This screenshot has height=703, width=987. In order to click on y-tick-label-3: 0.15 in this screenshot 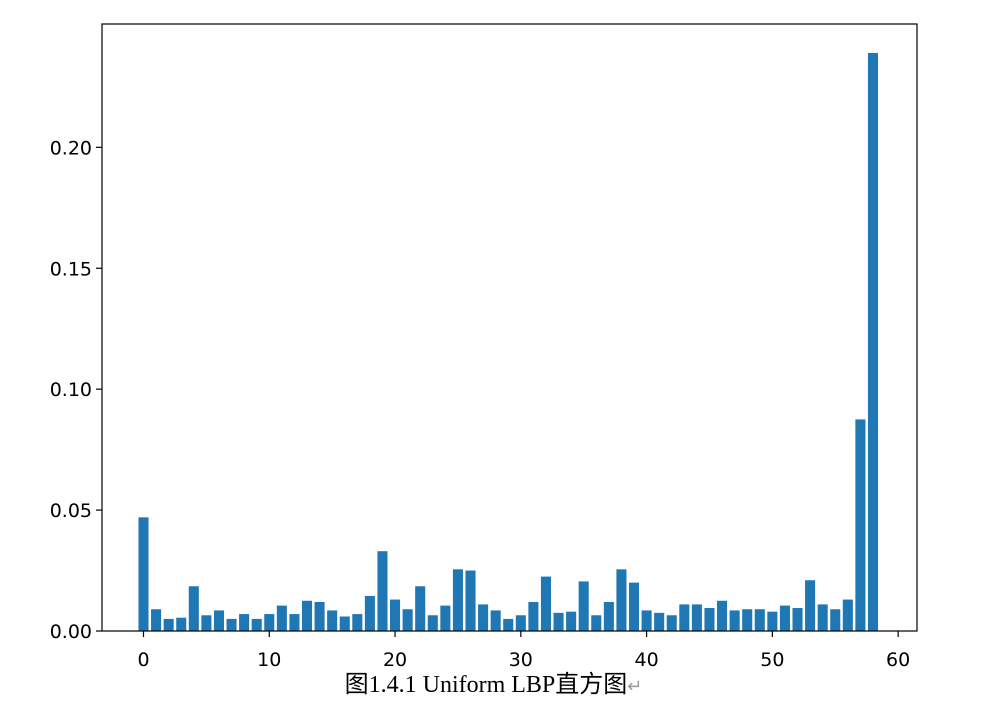, I will do `click(71, 269)`.